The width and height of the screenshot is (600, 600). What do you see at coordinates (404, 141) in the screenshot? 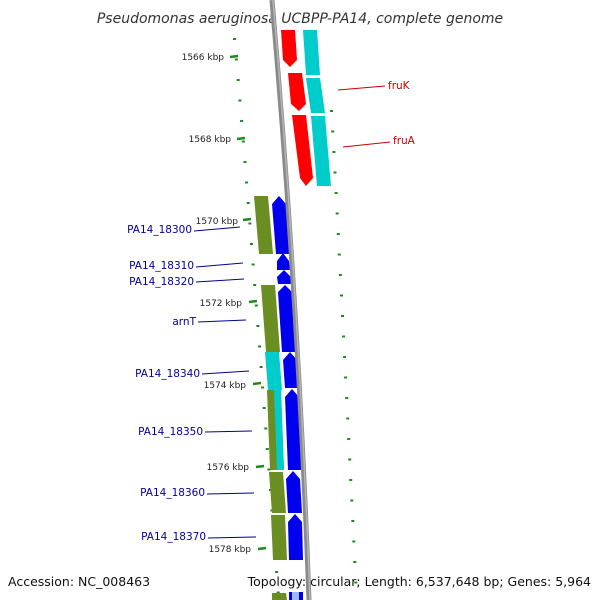
I see `gene-label-fruA: fruA` at bounding box center [404, 141].